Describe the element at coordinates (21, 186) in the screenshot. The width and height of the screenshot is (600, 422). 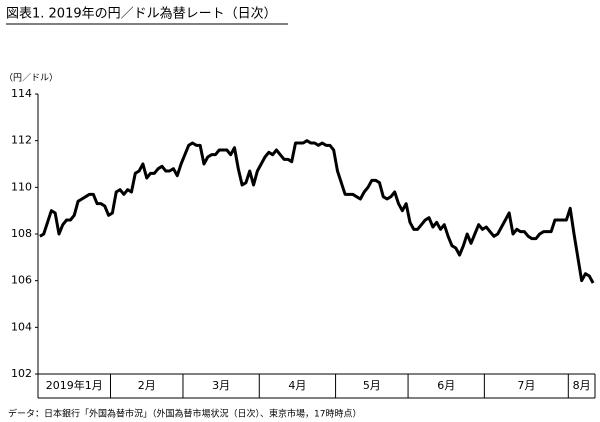
I see `y-tick-label: 110` at that location.